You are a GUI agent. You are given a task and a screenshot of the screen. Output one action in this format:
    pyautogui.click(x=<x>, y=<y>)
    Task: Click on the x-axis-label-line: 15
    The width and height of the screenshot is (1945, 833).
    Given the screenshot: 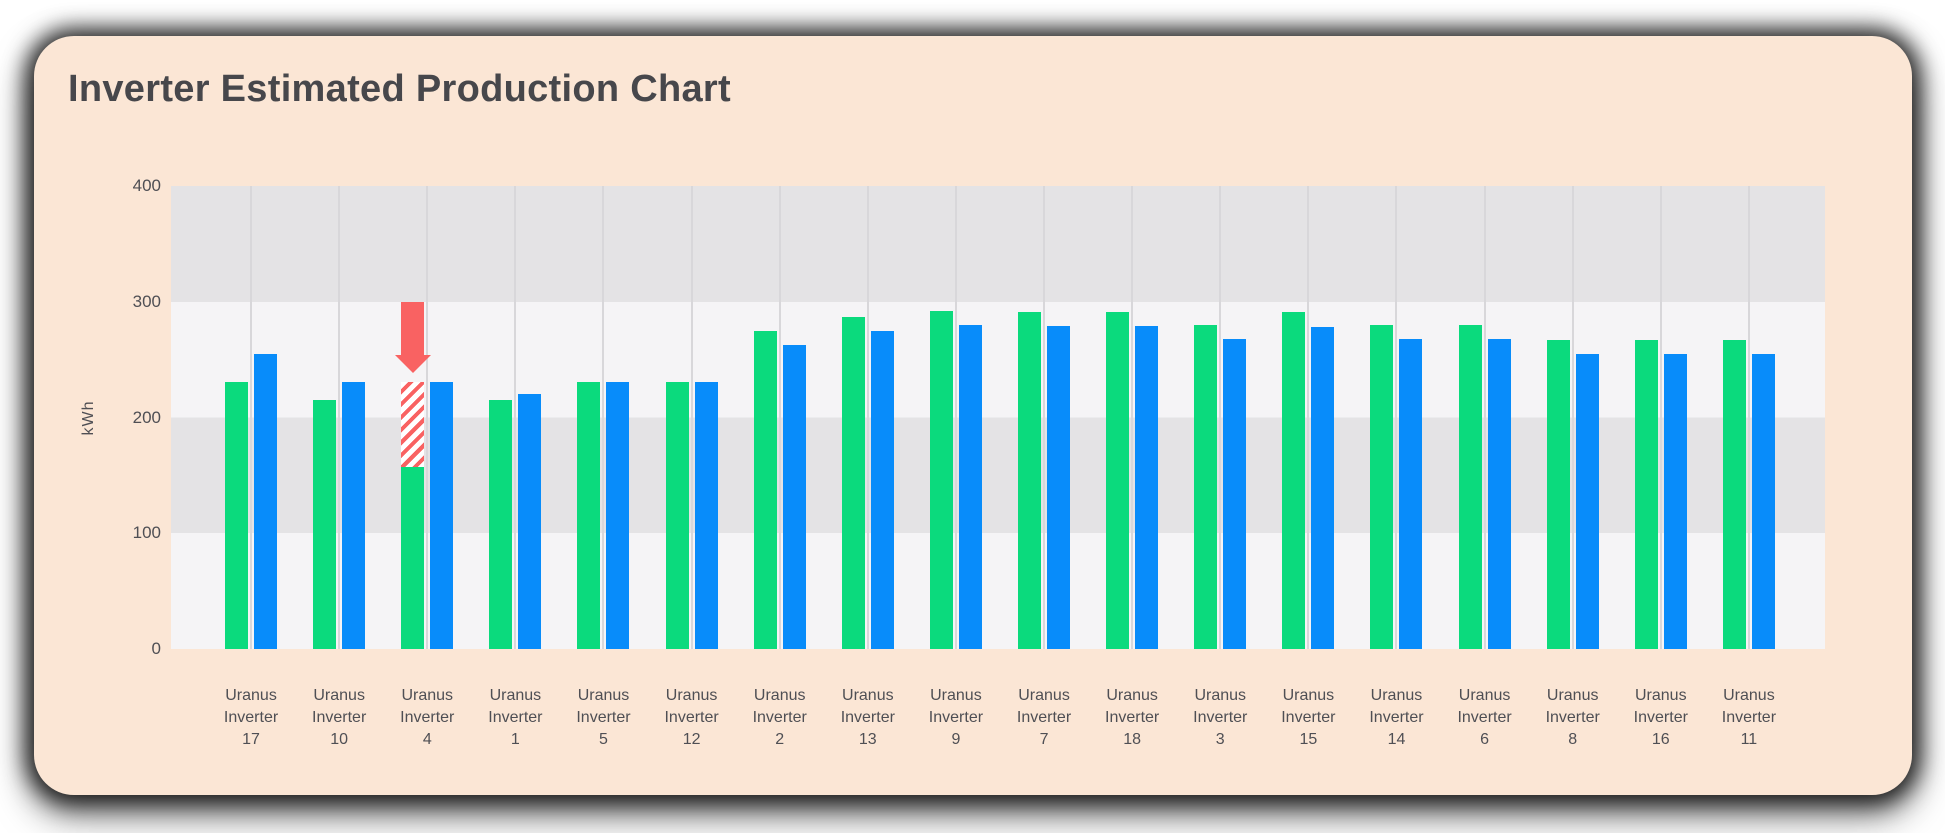 What is the action you would take?
    pyautogui.click(x=1308, y=739)
    